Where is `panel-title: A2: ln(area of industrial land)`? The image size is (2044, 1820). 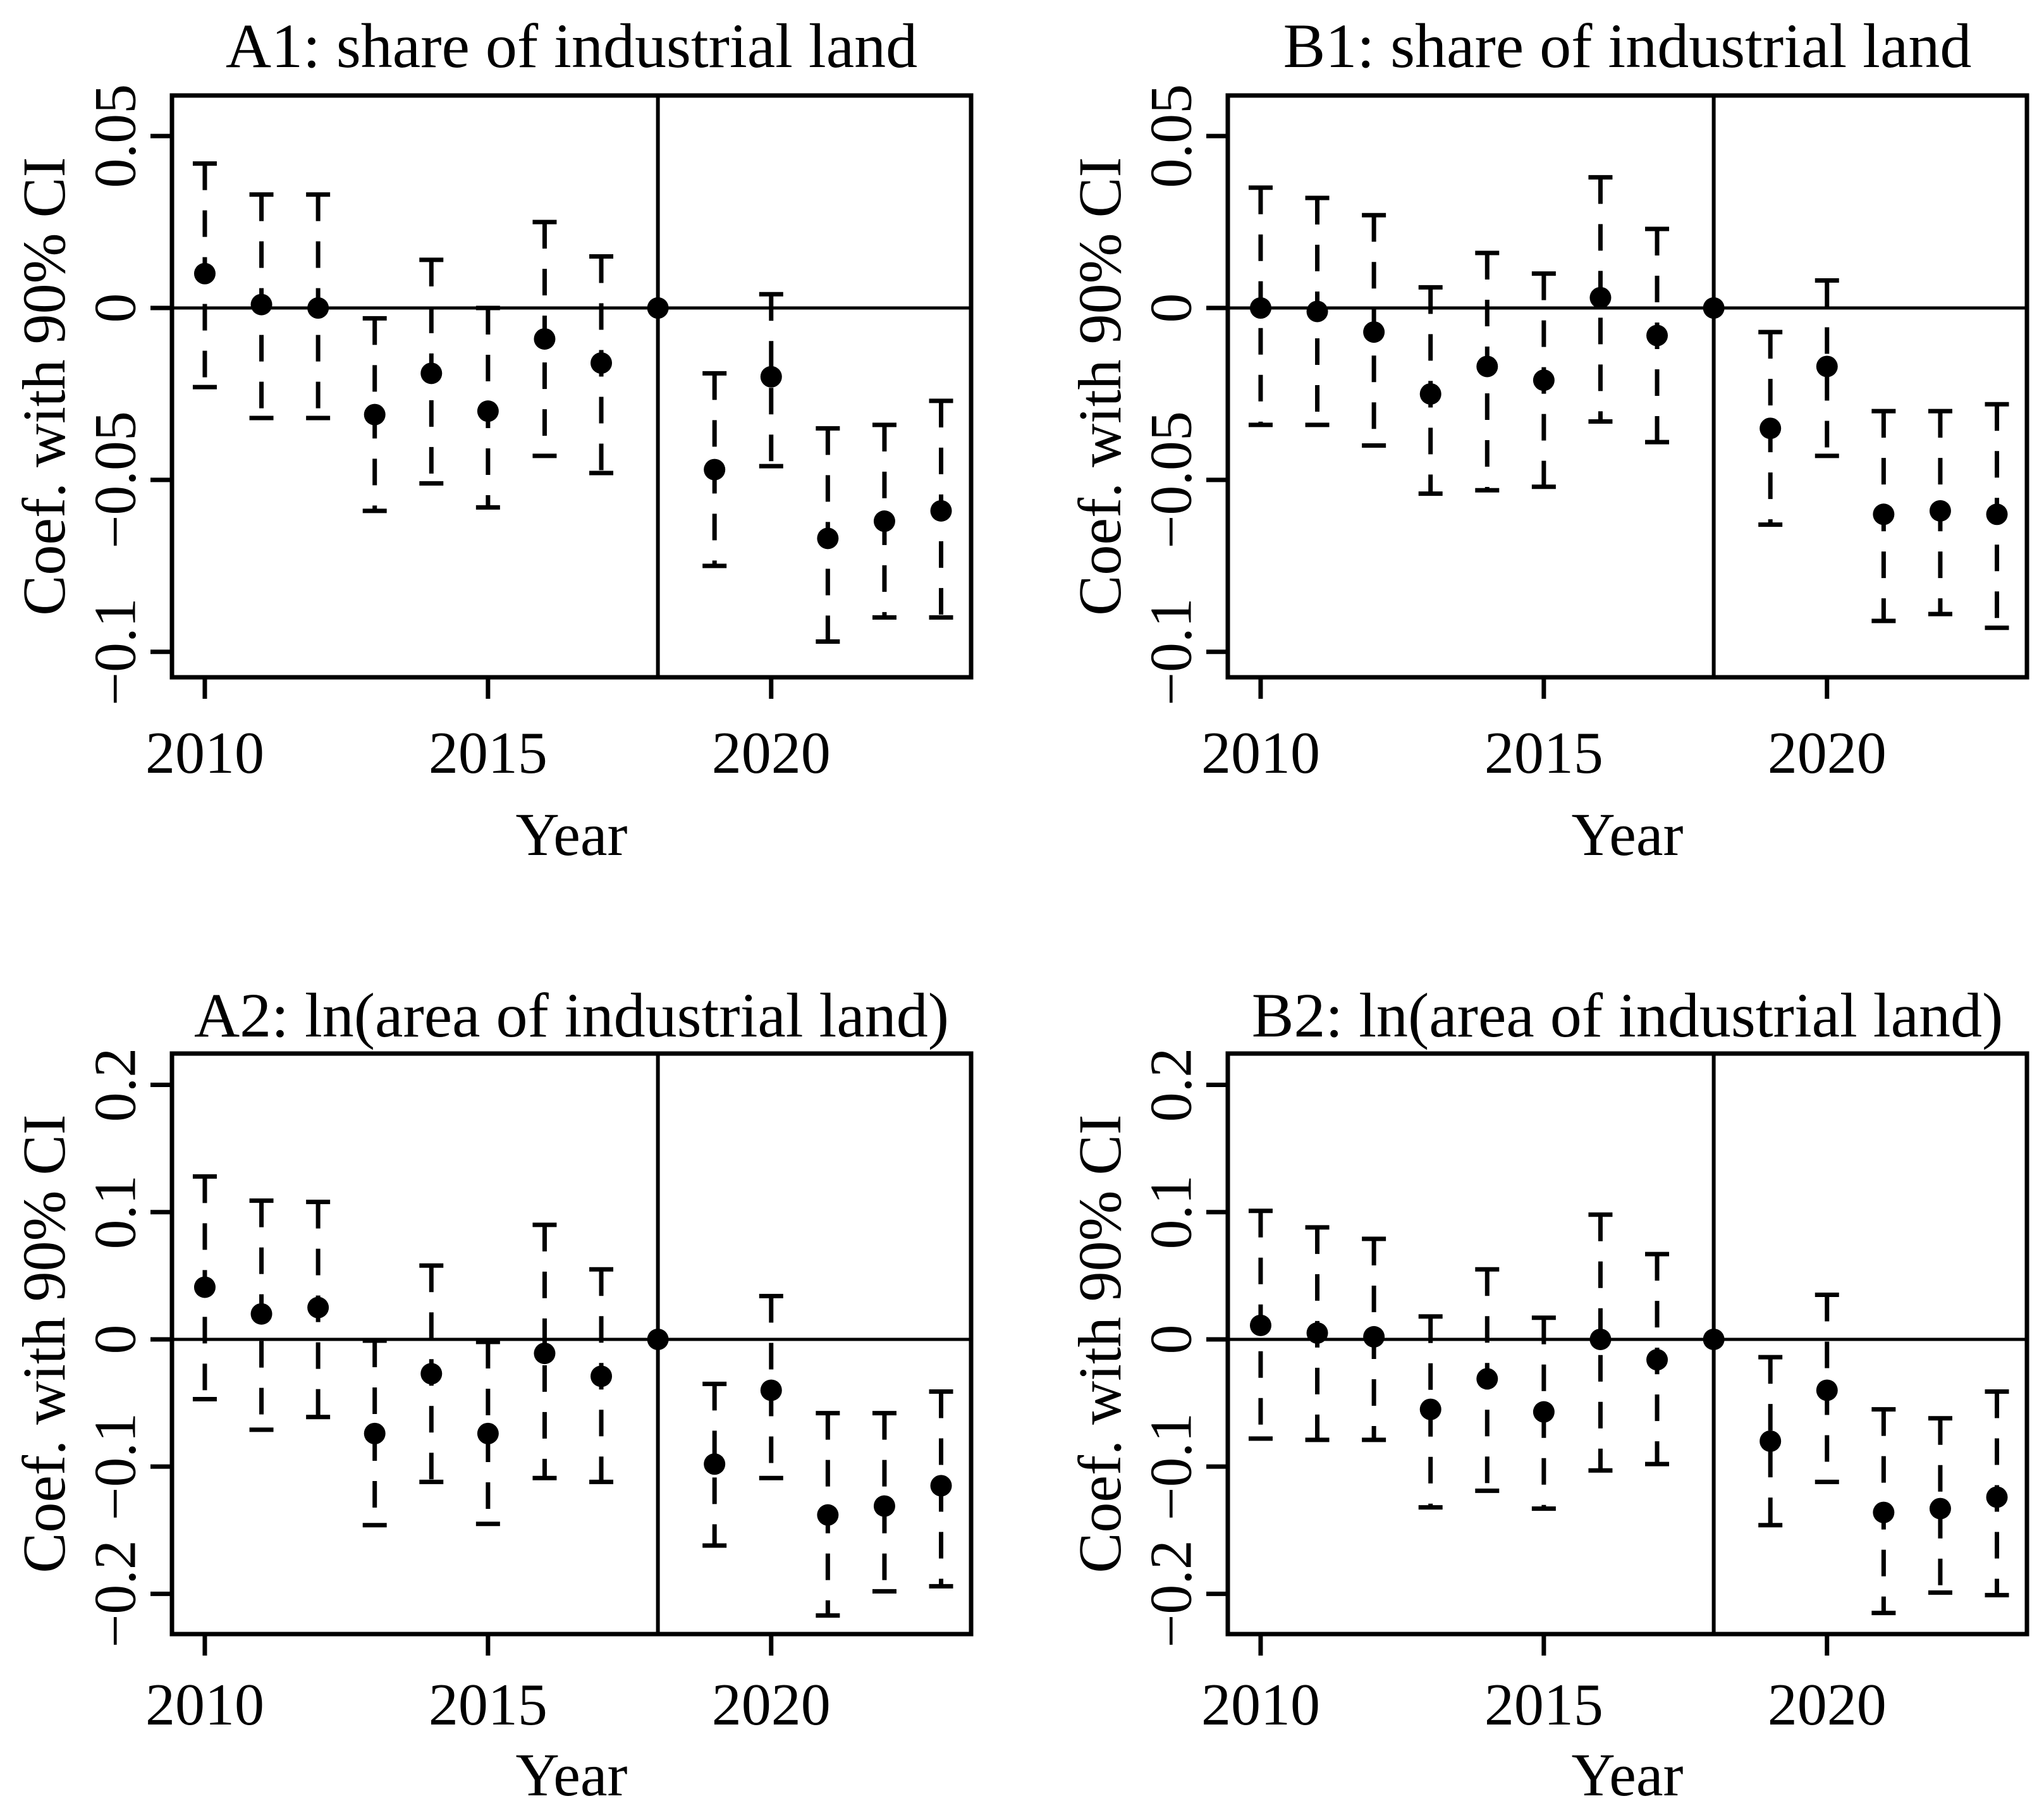 panel-title: A2: ln(area of industrial land) is located at coordinates (571, 1015).